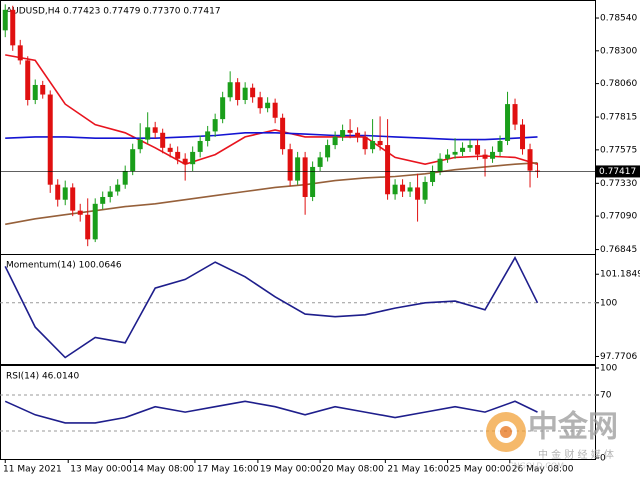 Image resolution: width=640 pixels, height=480 pixels. What do you see at coordinates (536, 466) in the screenshot?
I see `watermark-site: CNGOLD.COM` at bounding box center [536, 466].